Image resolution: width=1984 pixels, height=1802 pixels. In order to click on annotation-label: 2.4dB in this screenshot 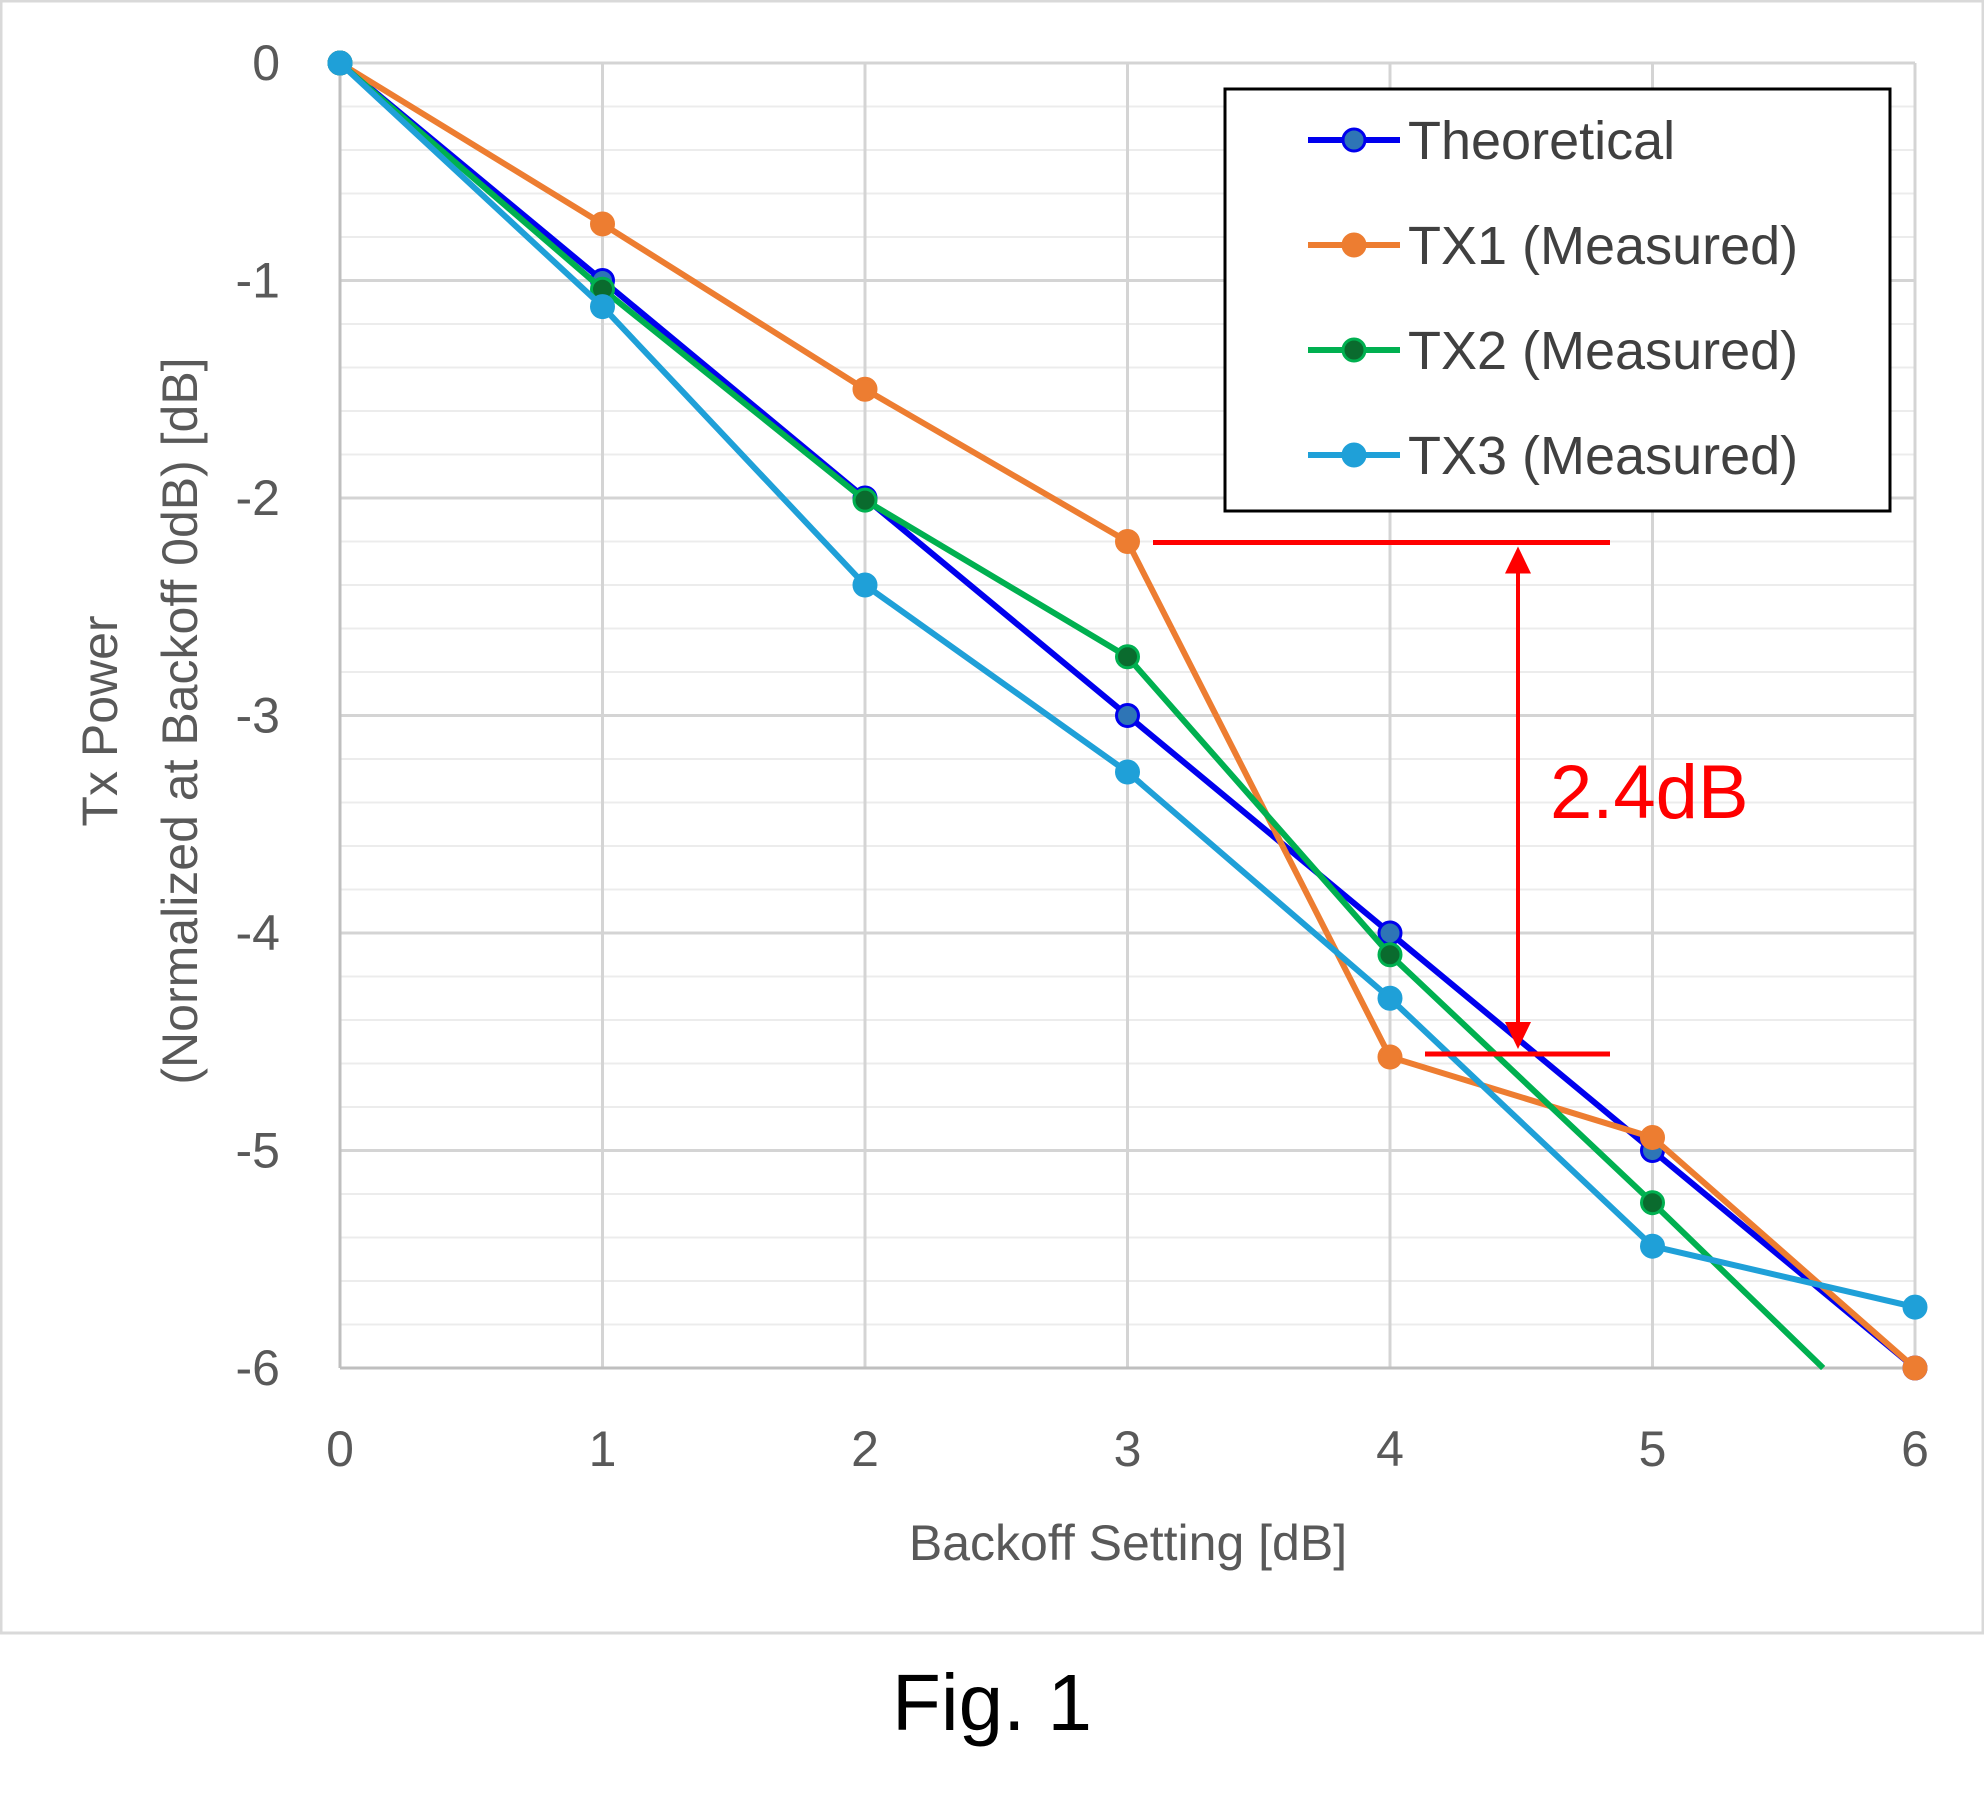, I will do `click(1649, 792)`.